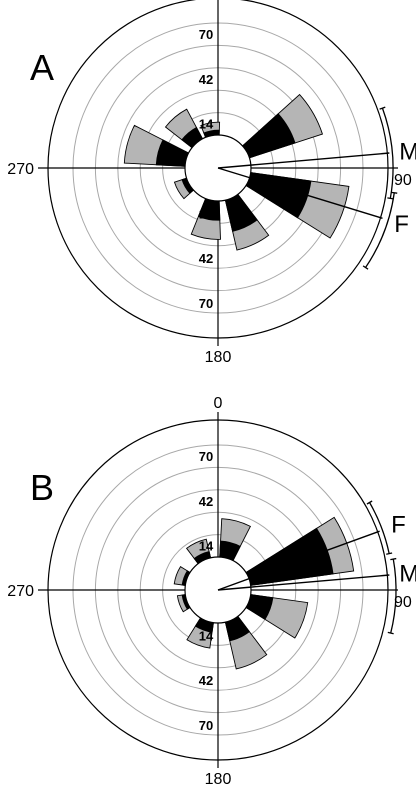 The width and height of the screenshot is (416, 786). I want to click on panel-label: A, so click(42, 67).